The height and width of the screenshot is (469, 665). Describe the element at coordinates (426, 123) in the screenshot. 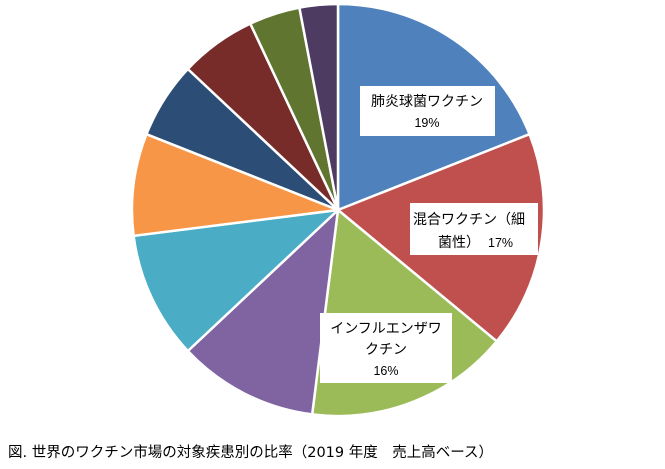

I see `slice-label-1-value: 19%` at that location.